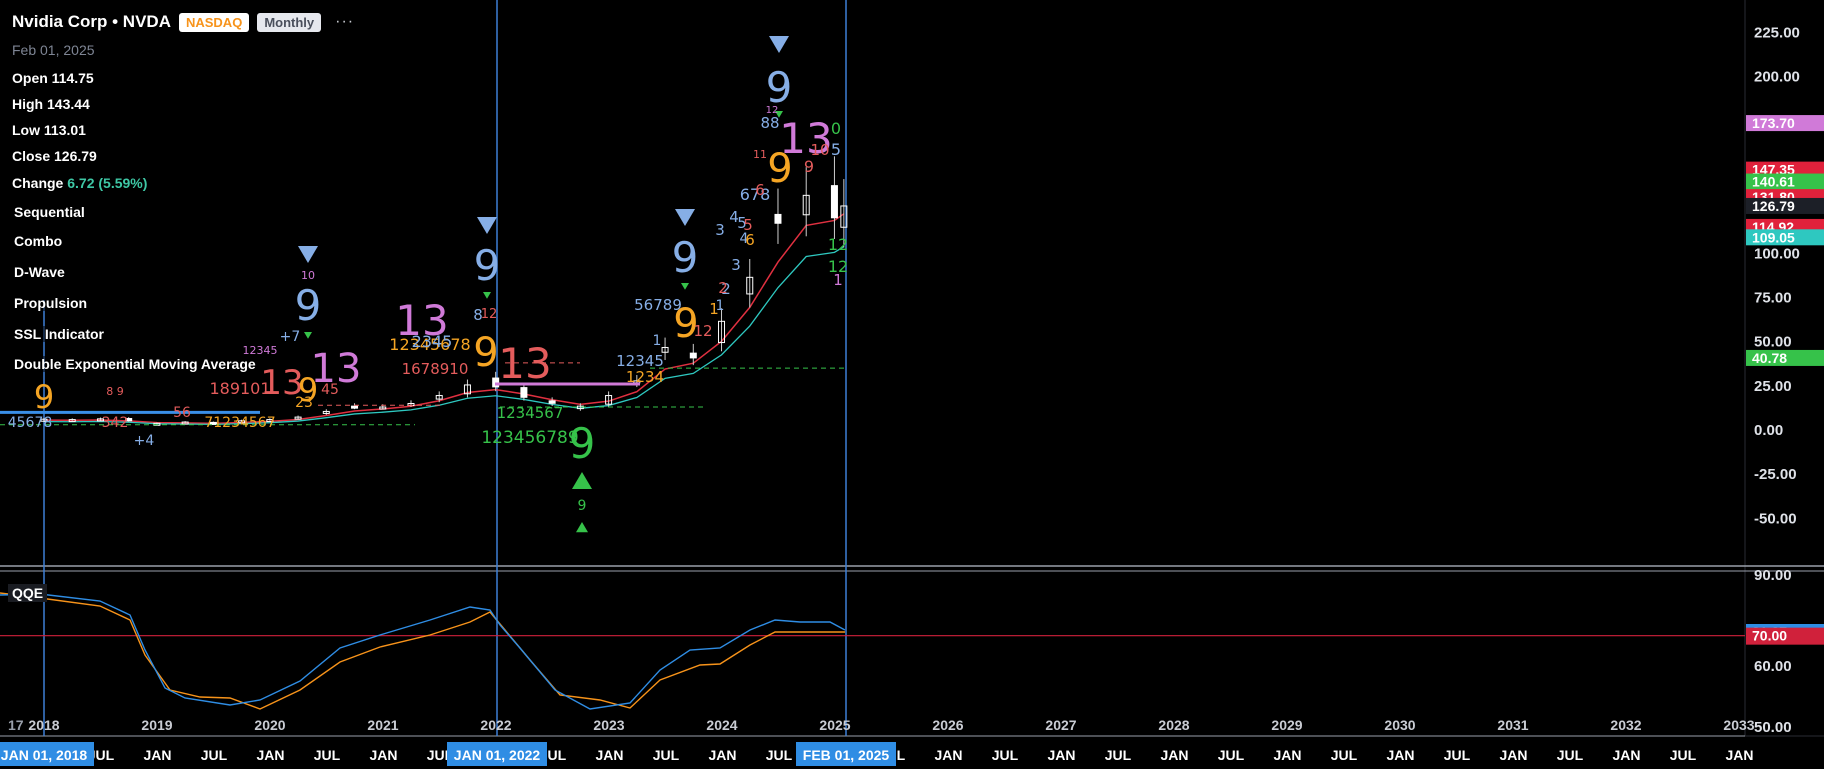 Image resolution: width=1824 pixels, height=769 pixels. Describe the element at coordinates (1773, 206) in the screenshot. I see `price-label-text: 126.79` at that location.